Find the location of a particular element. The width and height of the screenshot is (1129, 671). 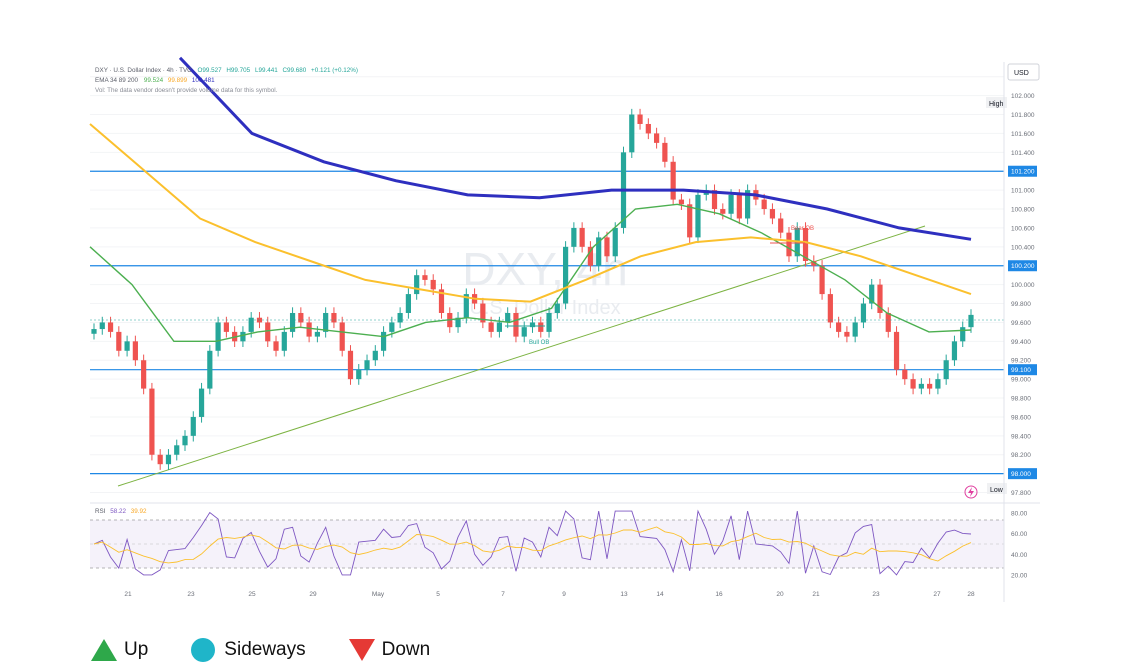

level-tag-label: 98.000 is located at coordinates (1021, 474).